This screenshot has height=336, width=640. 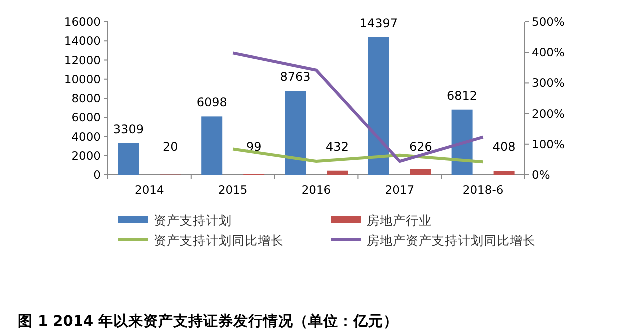 What do you see at coordinates (379, 23) in the screenshot?
I see `data-label: 14397` at bounding box center [379, 23].